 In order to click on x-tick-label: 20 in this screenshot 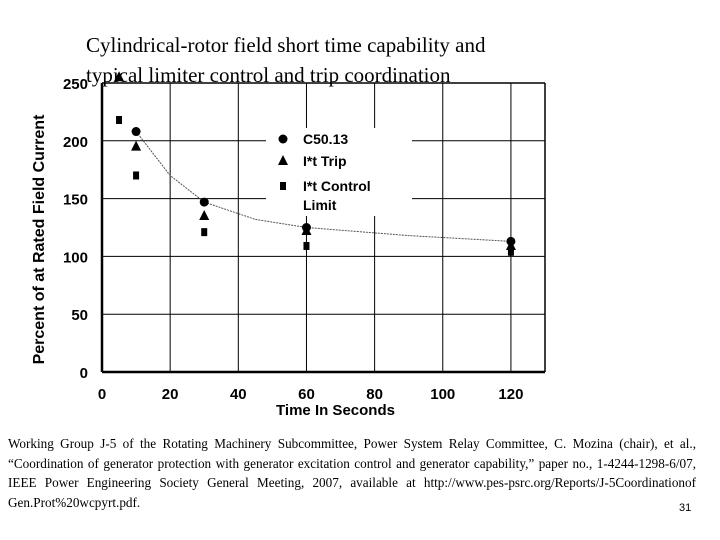, I will do `click(170, 394)`.